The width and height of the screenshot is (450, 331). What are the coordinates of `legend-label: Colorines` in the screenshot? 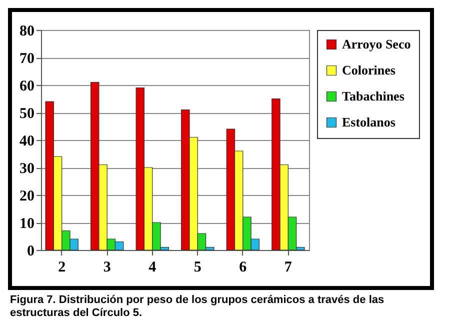 It's located at (369, 70).